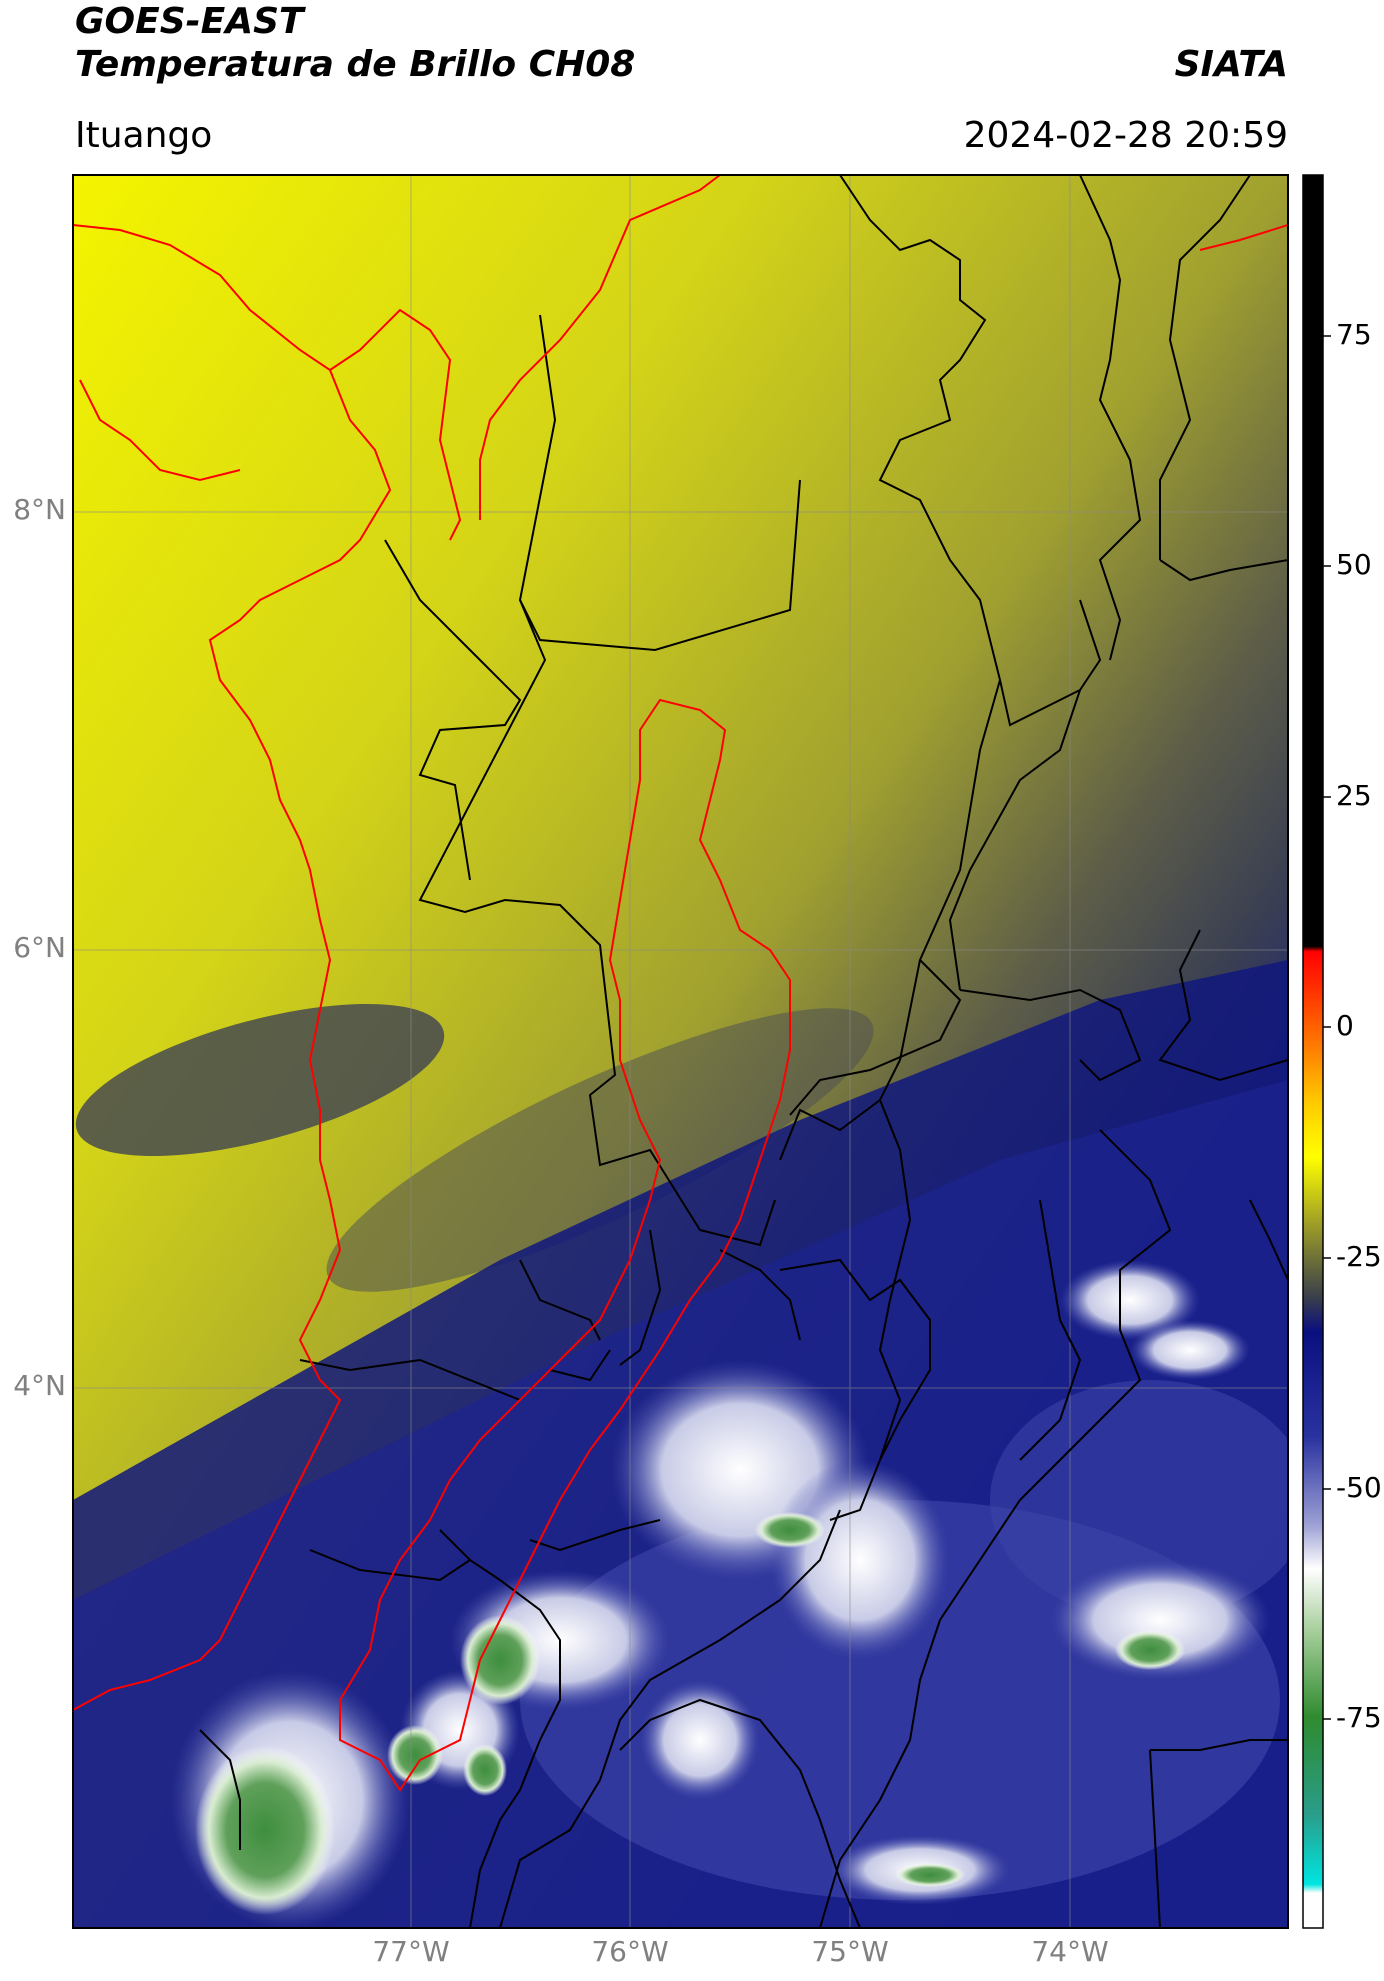 This screenshot has height=1981, width=1384. I want to click on lat-tick-4n: 4°N, so click(39, 1385).